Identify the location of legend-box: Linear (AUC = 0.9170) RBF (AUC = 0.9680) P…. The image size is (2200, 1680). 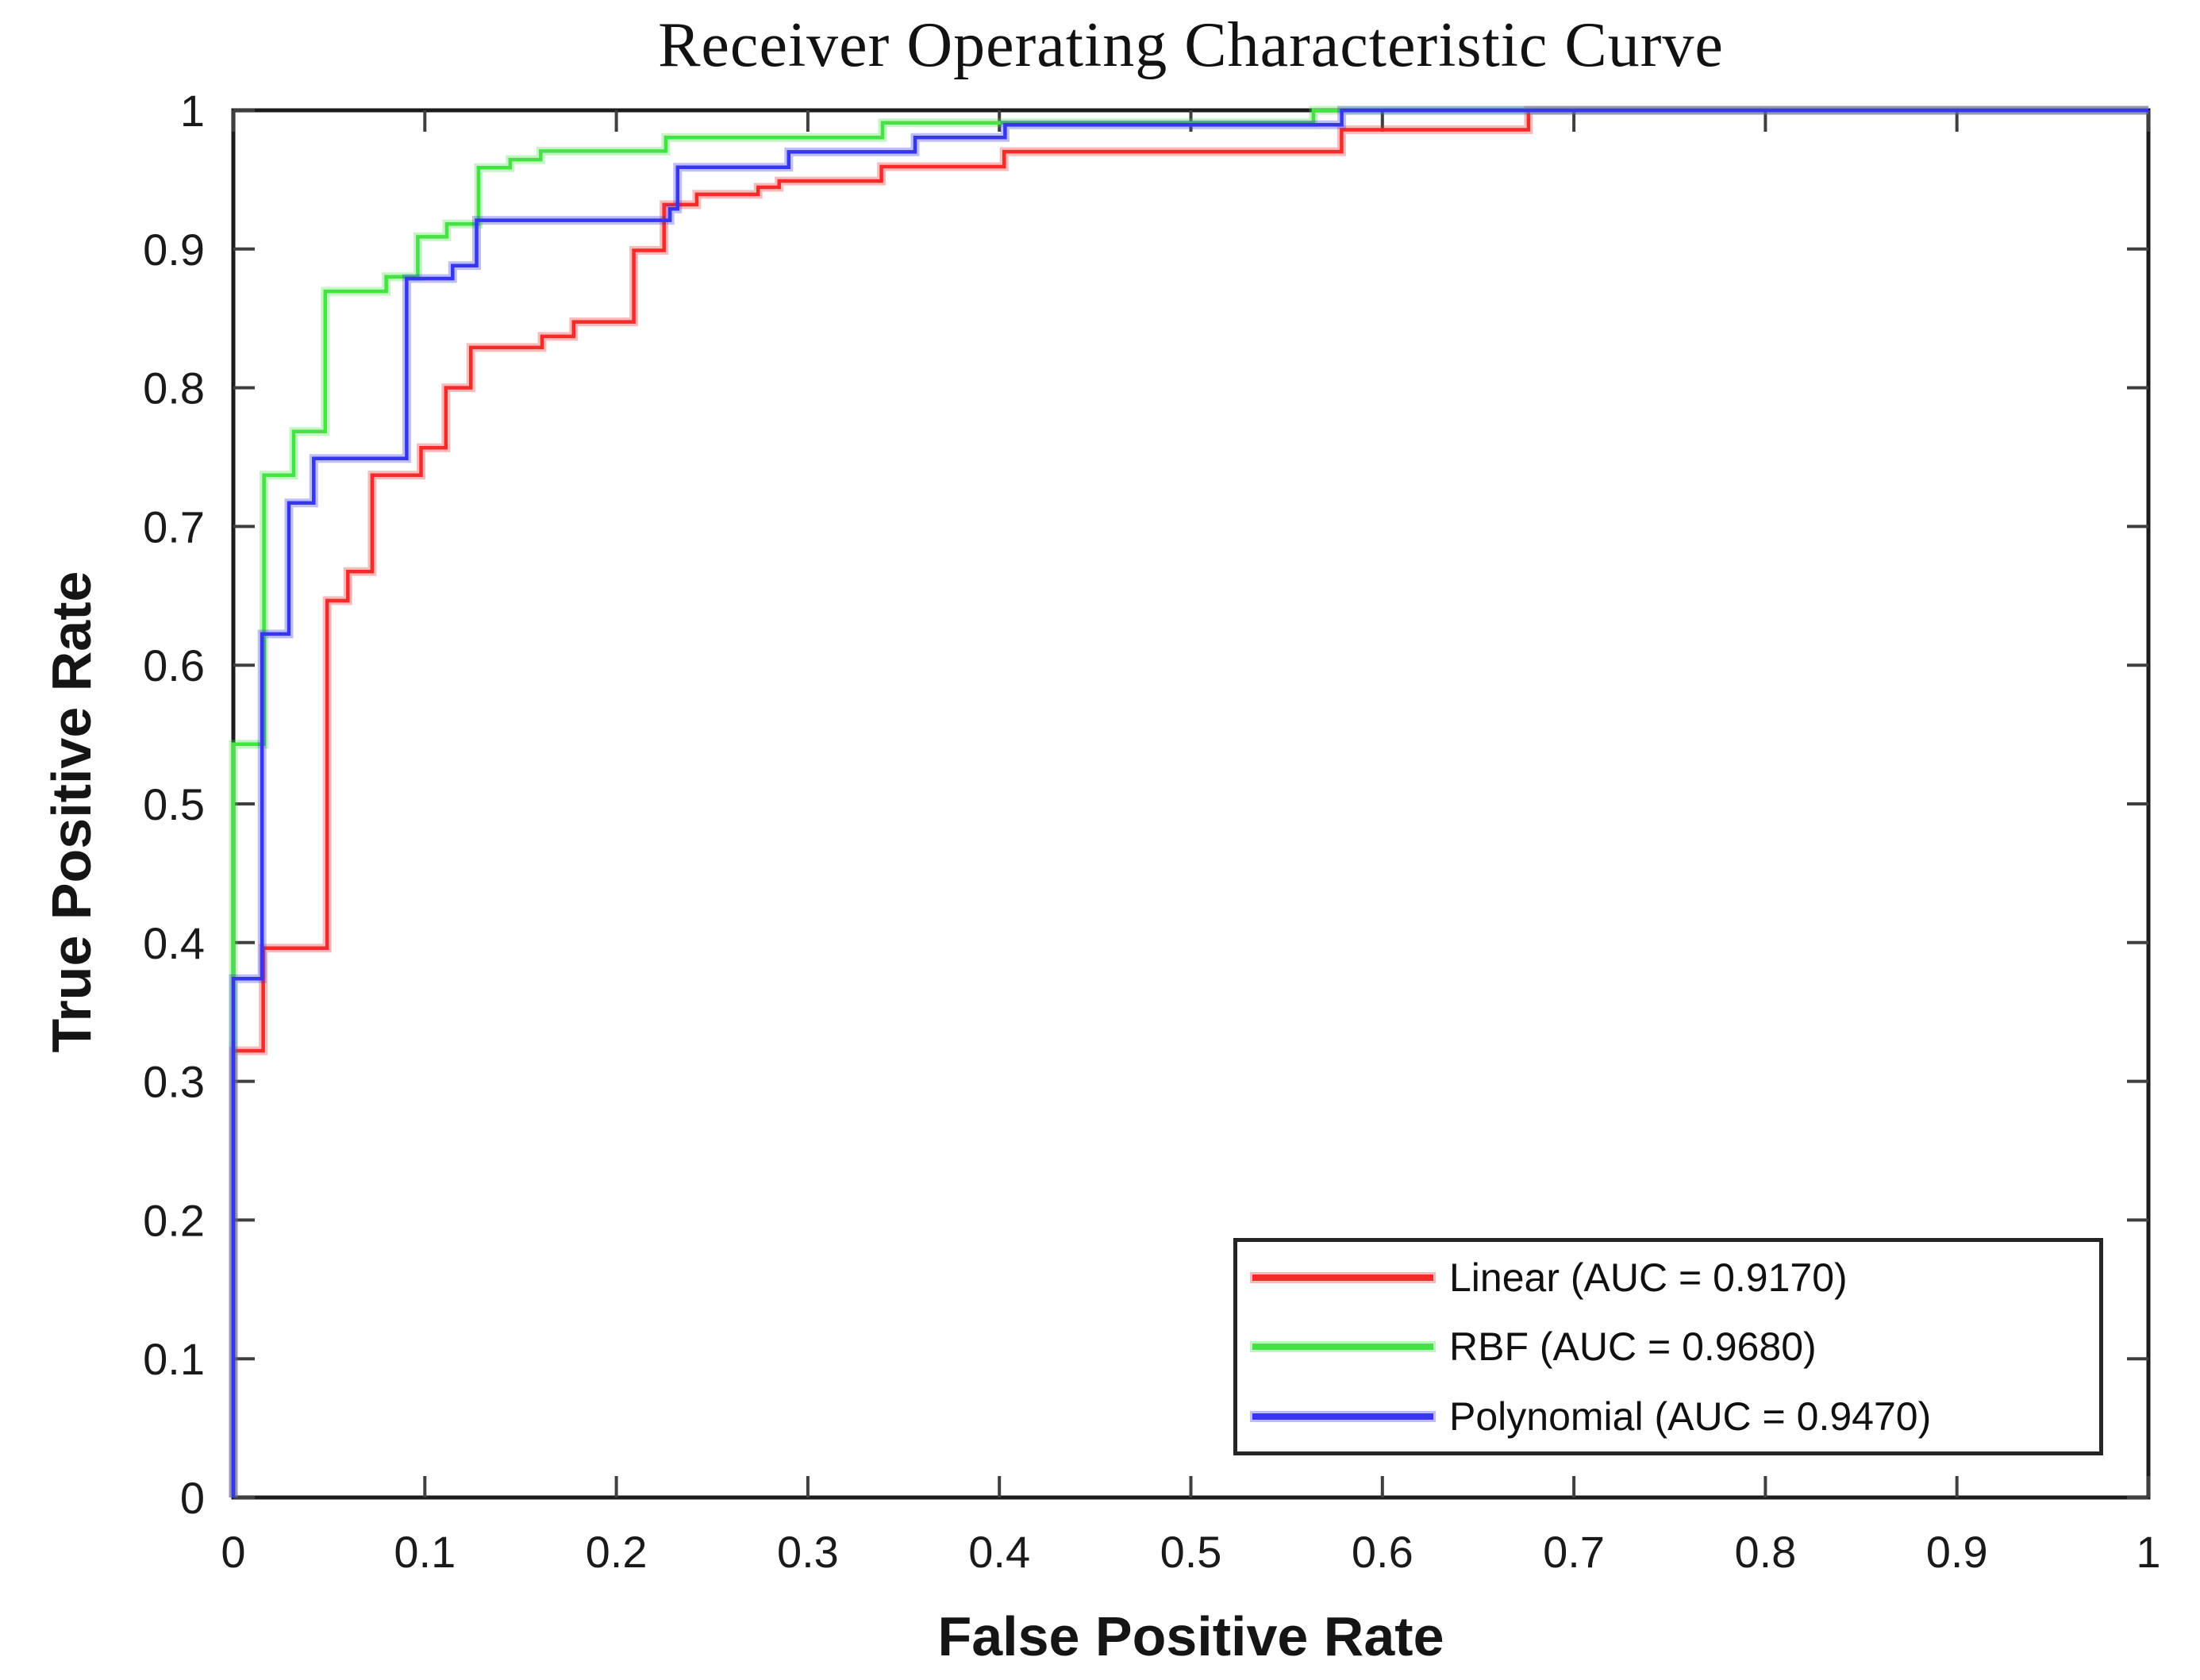
(1668, 1346).